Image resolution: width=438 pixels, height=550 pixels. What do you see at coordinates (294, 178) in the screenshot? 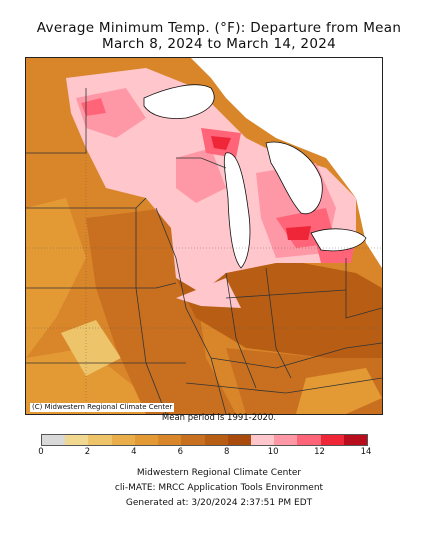
I see `lake-huron` at bounding box center [294, 178].